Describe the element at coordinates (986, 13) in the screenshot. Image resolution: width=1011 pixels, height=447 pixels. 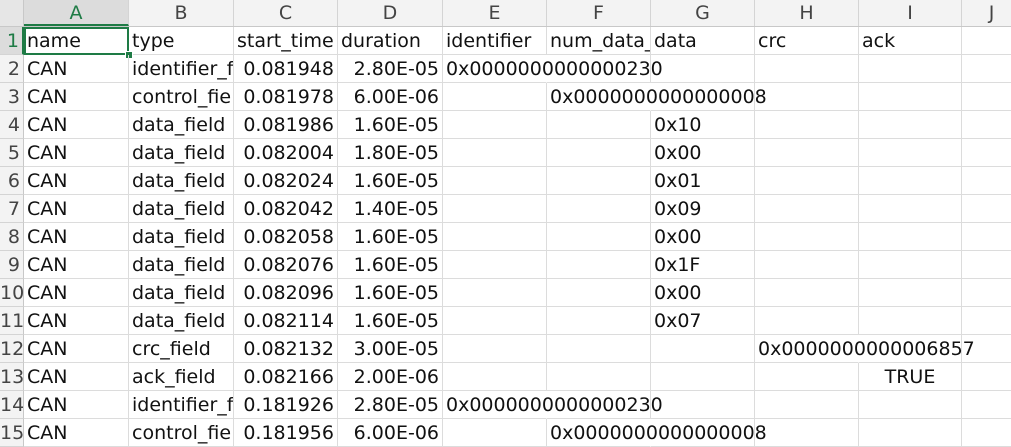
I see `column-header-j: J` at that location.